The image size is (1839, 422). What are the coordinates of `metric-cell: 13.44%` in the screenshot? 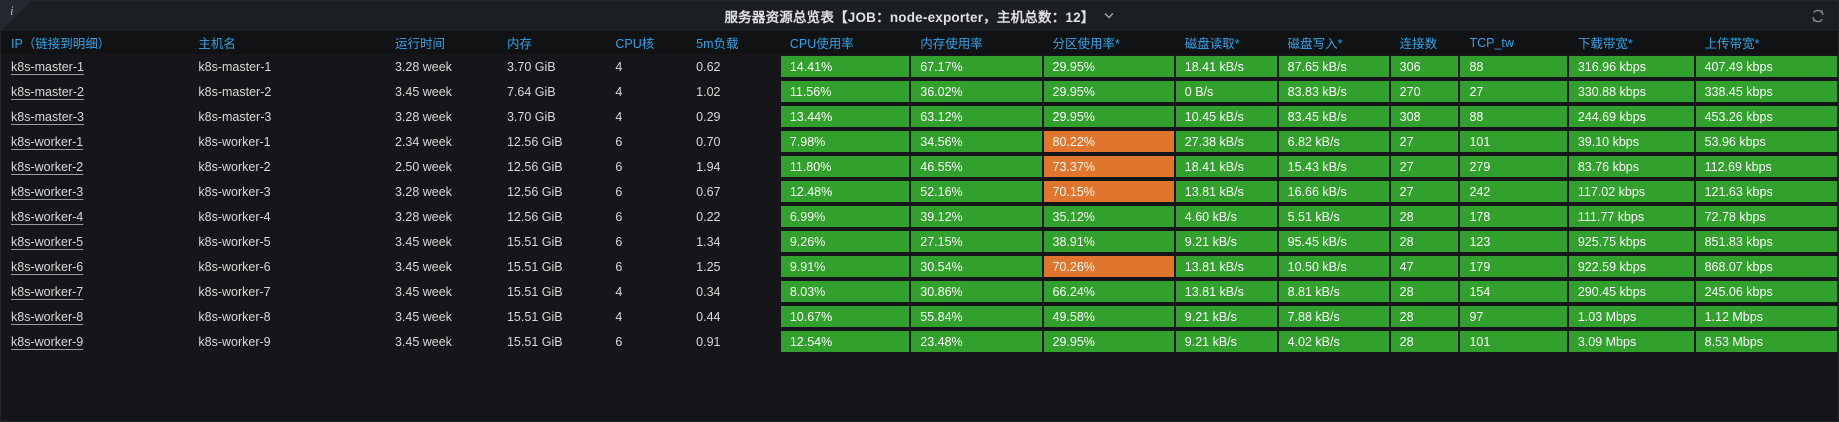 It's located at (845, 116).